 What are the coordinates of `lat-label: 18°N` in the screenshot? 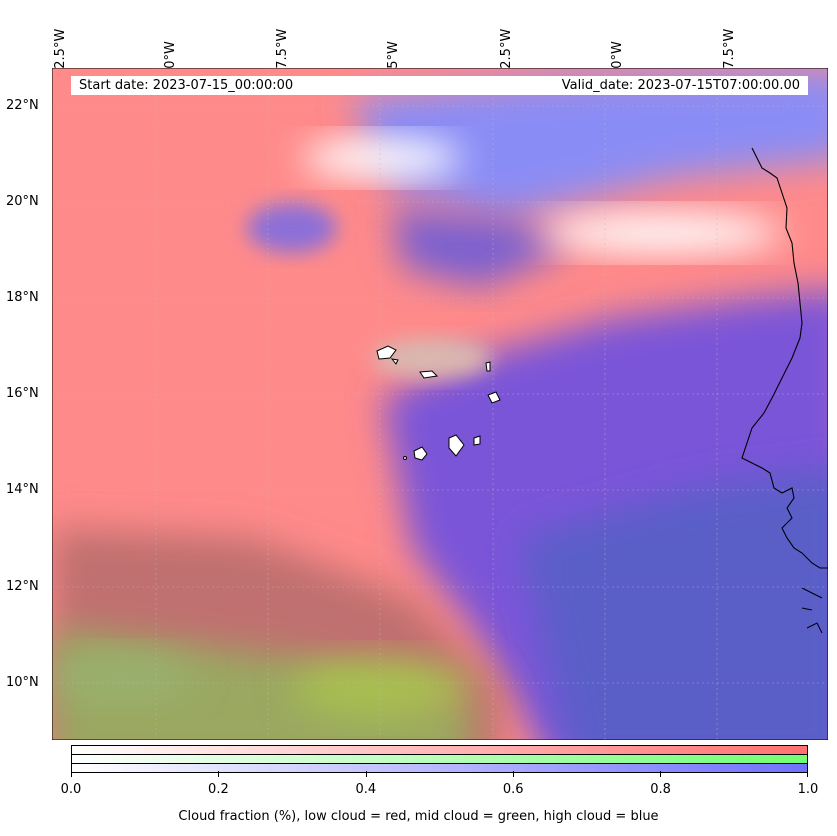 It's located at (22, 297).